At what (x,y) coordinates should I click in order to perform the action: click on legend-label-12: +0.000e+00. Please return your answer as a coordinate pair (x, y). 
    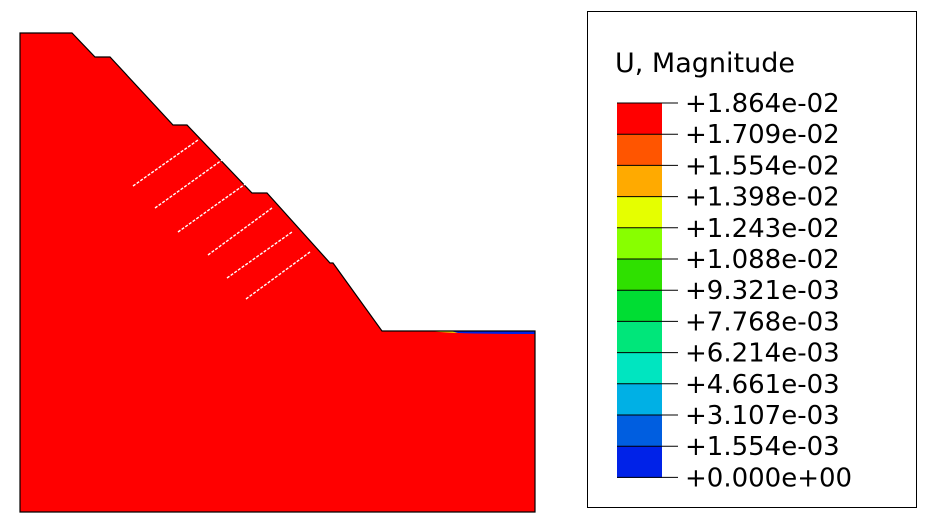
    Looking at the image, I should click on (768, 478).